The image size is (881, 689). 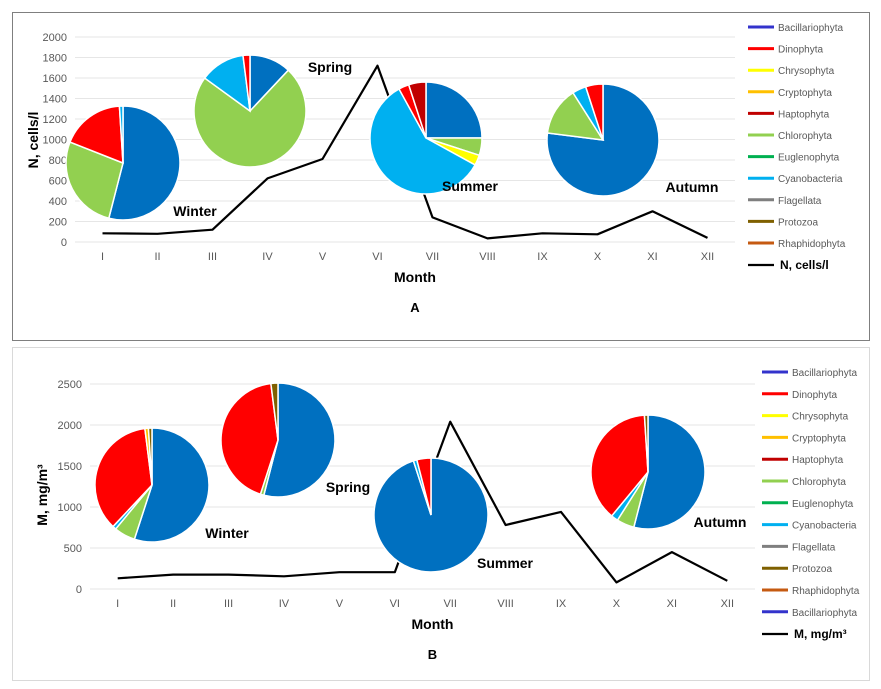 What do you see at coordinates (415, 307) in the screenshot?
I see `panel-label: A` at bounding box center [415, 307].